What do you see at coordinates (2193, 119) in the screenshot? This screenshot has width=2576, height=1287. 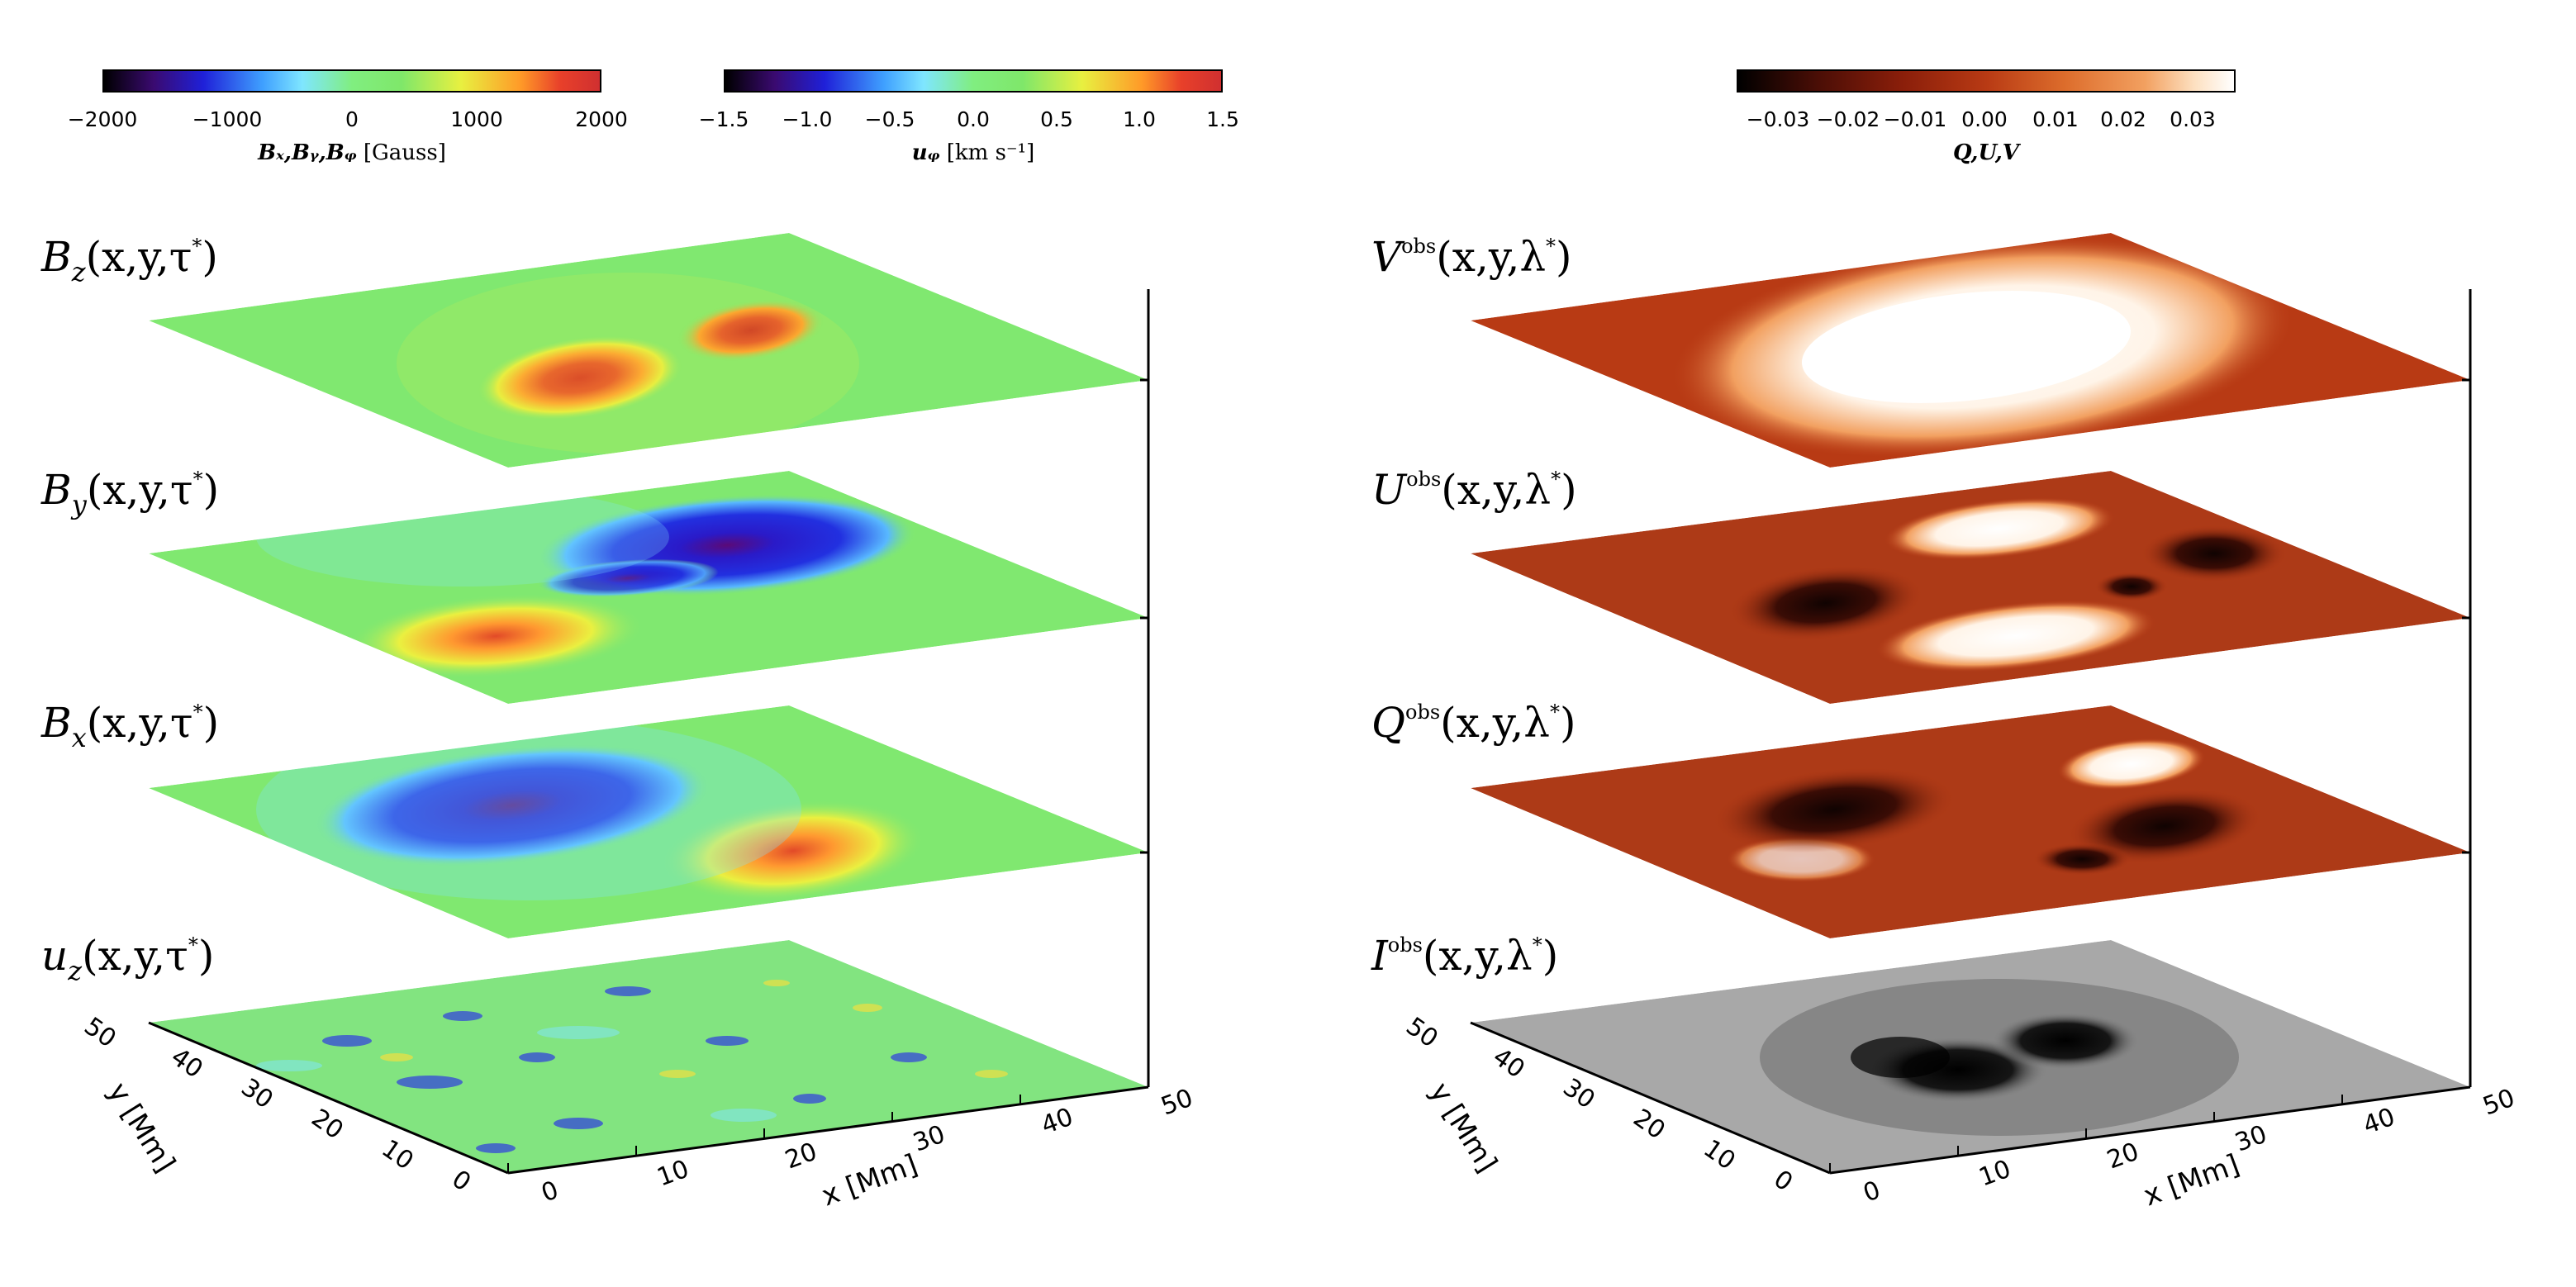 I see `tick-label: 0.03` at bounding box center [2193, 119].